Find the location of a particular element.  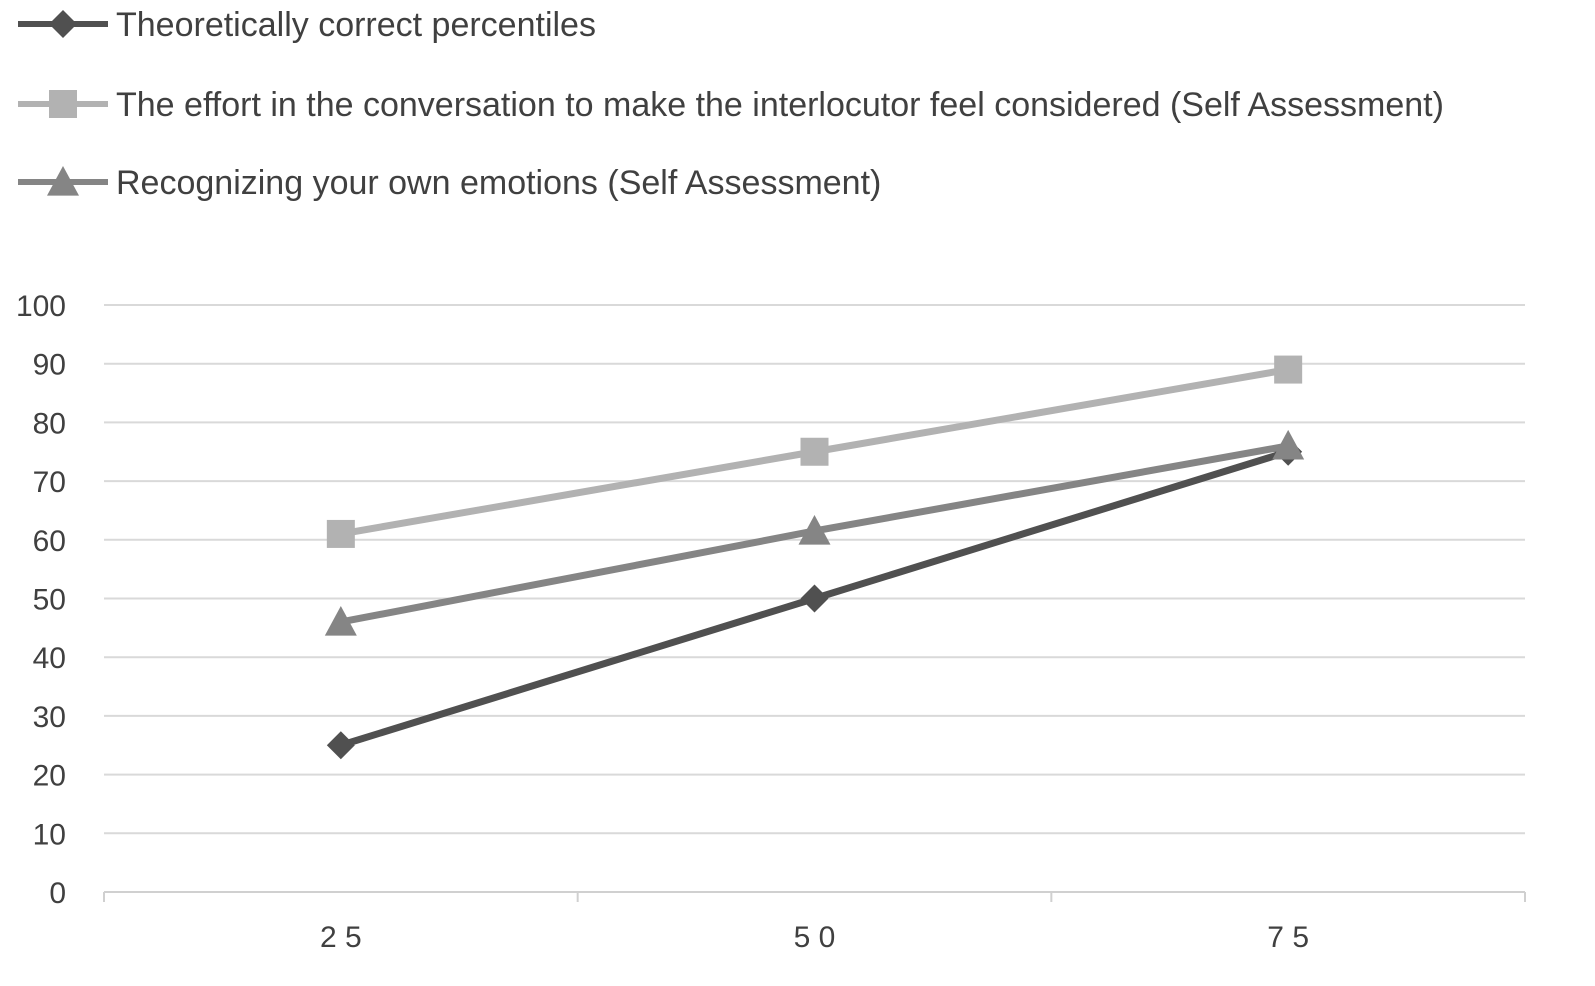

x-tick-label: 7 5 is located at coordinates (1288, 937).